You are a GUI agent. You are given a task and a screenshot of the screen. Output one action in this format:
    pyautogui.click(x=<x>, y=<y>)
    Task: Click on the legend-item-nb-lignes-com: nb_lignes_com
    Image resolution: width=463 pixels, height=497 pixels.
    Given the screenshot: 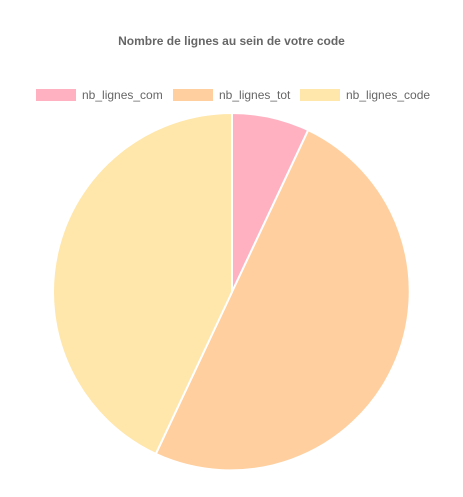 What is the action you would take?
    pyautogui.click(x=99, y=95)
    